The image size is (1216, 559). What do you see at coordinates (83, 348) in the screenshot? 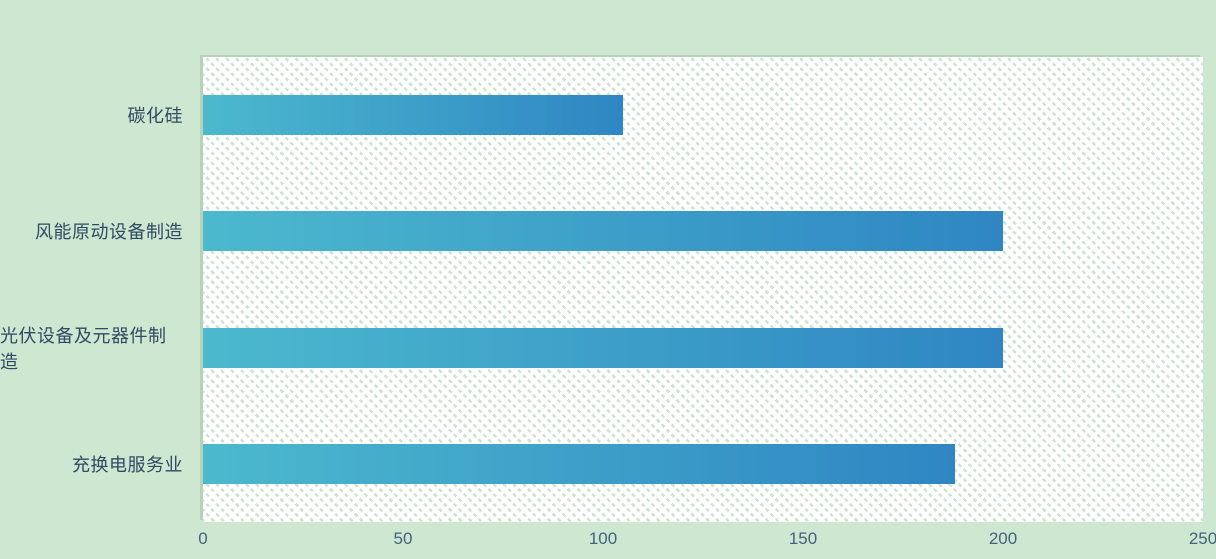
I see `category-label-2: 光伏设备及元器件制造` at bounding box center [83, 348].